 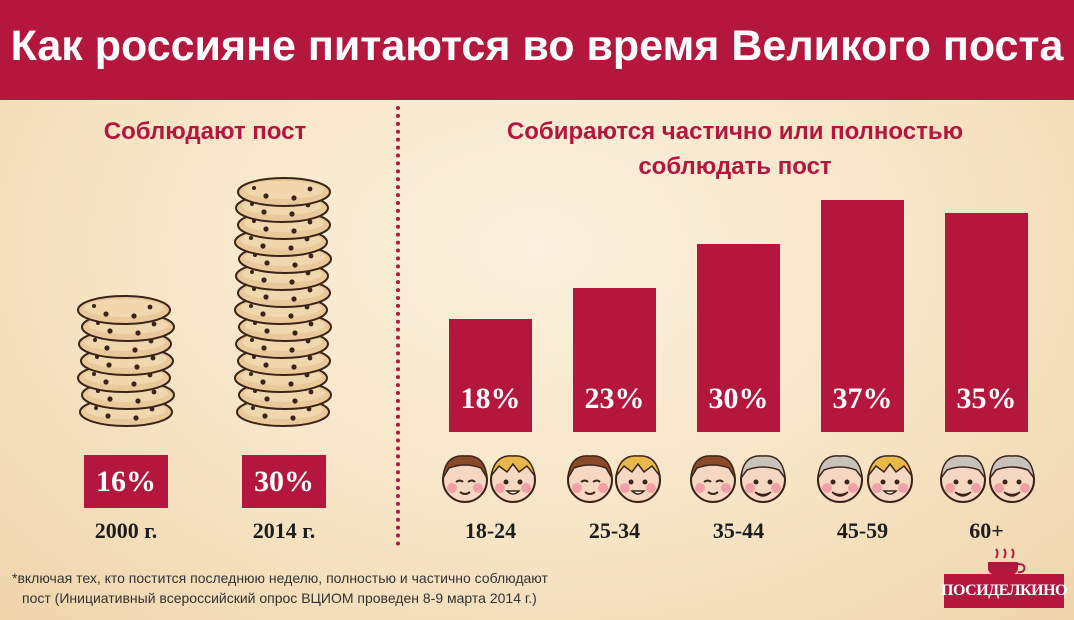 What do you see at coordinates (126, 530) in the screenshot?
I see `year-label-2000: 2000 г.` at bounding box center [126, 530].